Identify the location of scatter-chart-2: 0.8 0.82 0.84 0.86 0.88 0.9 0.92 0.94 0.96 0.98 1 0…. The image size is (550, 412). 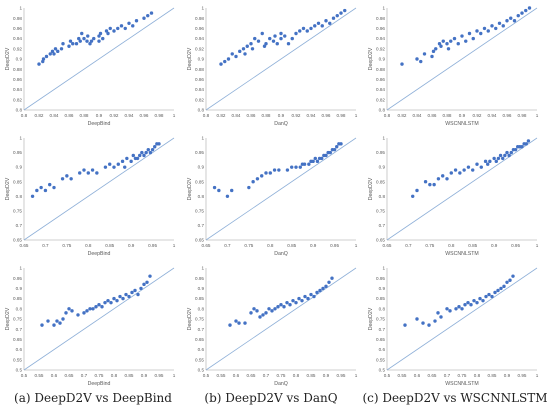
(274, 66).